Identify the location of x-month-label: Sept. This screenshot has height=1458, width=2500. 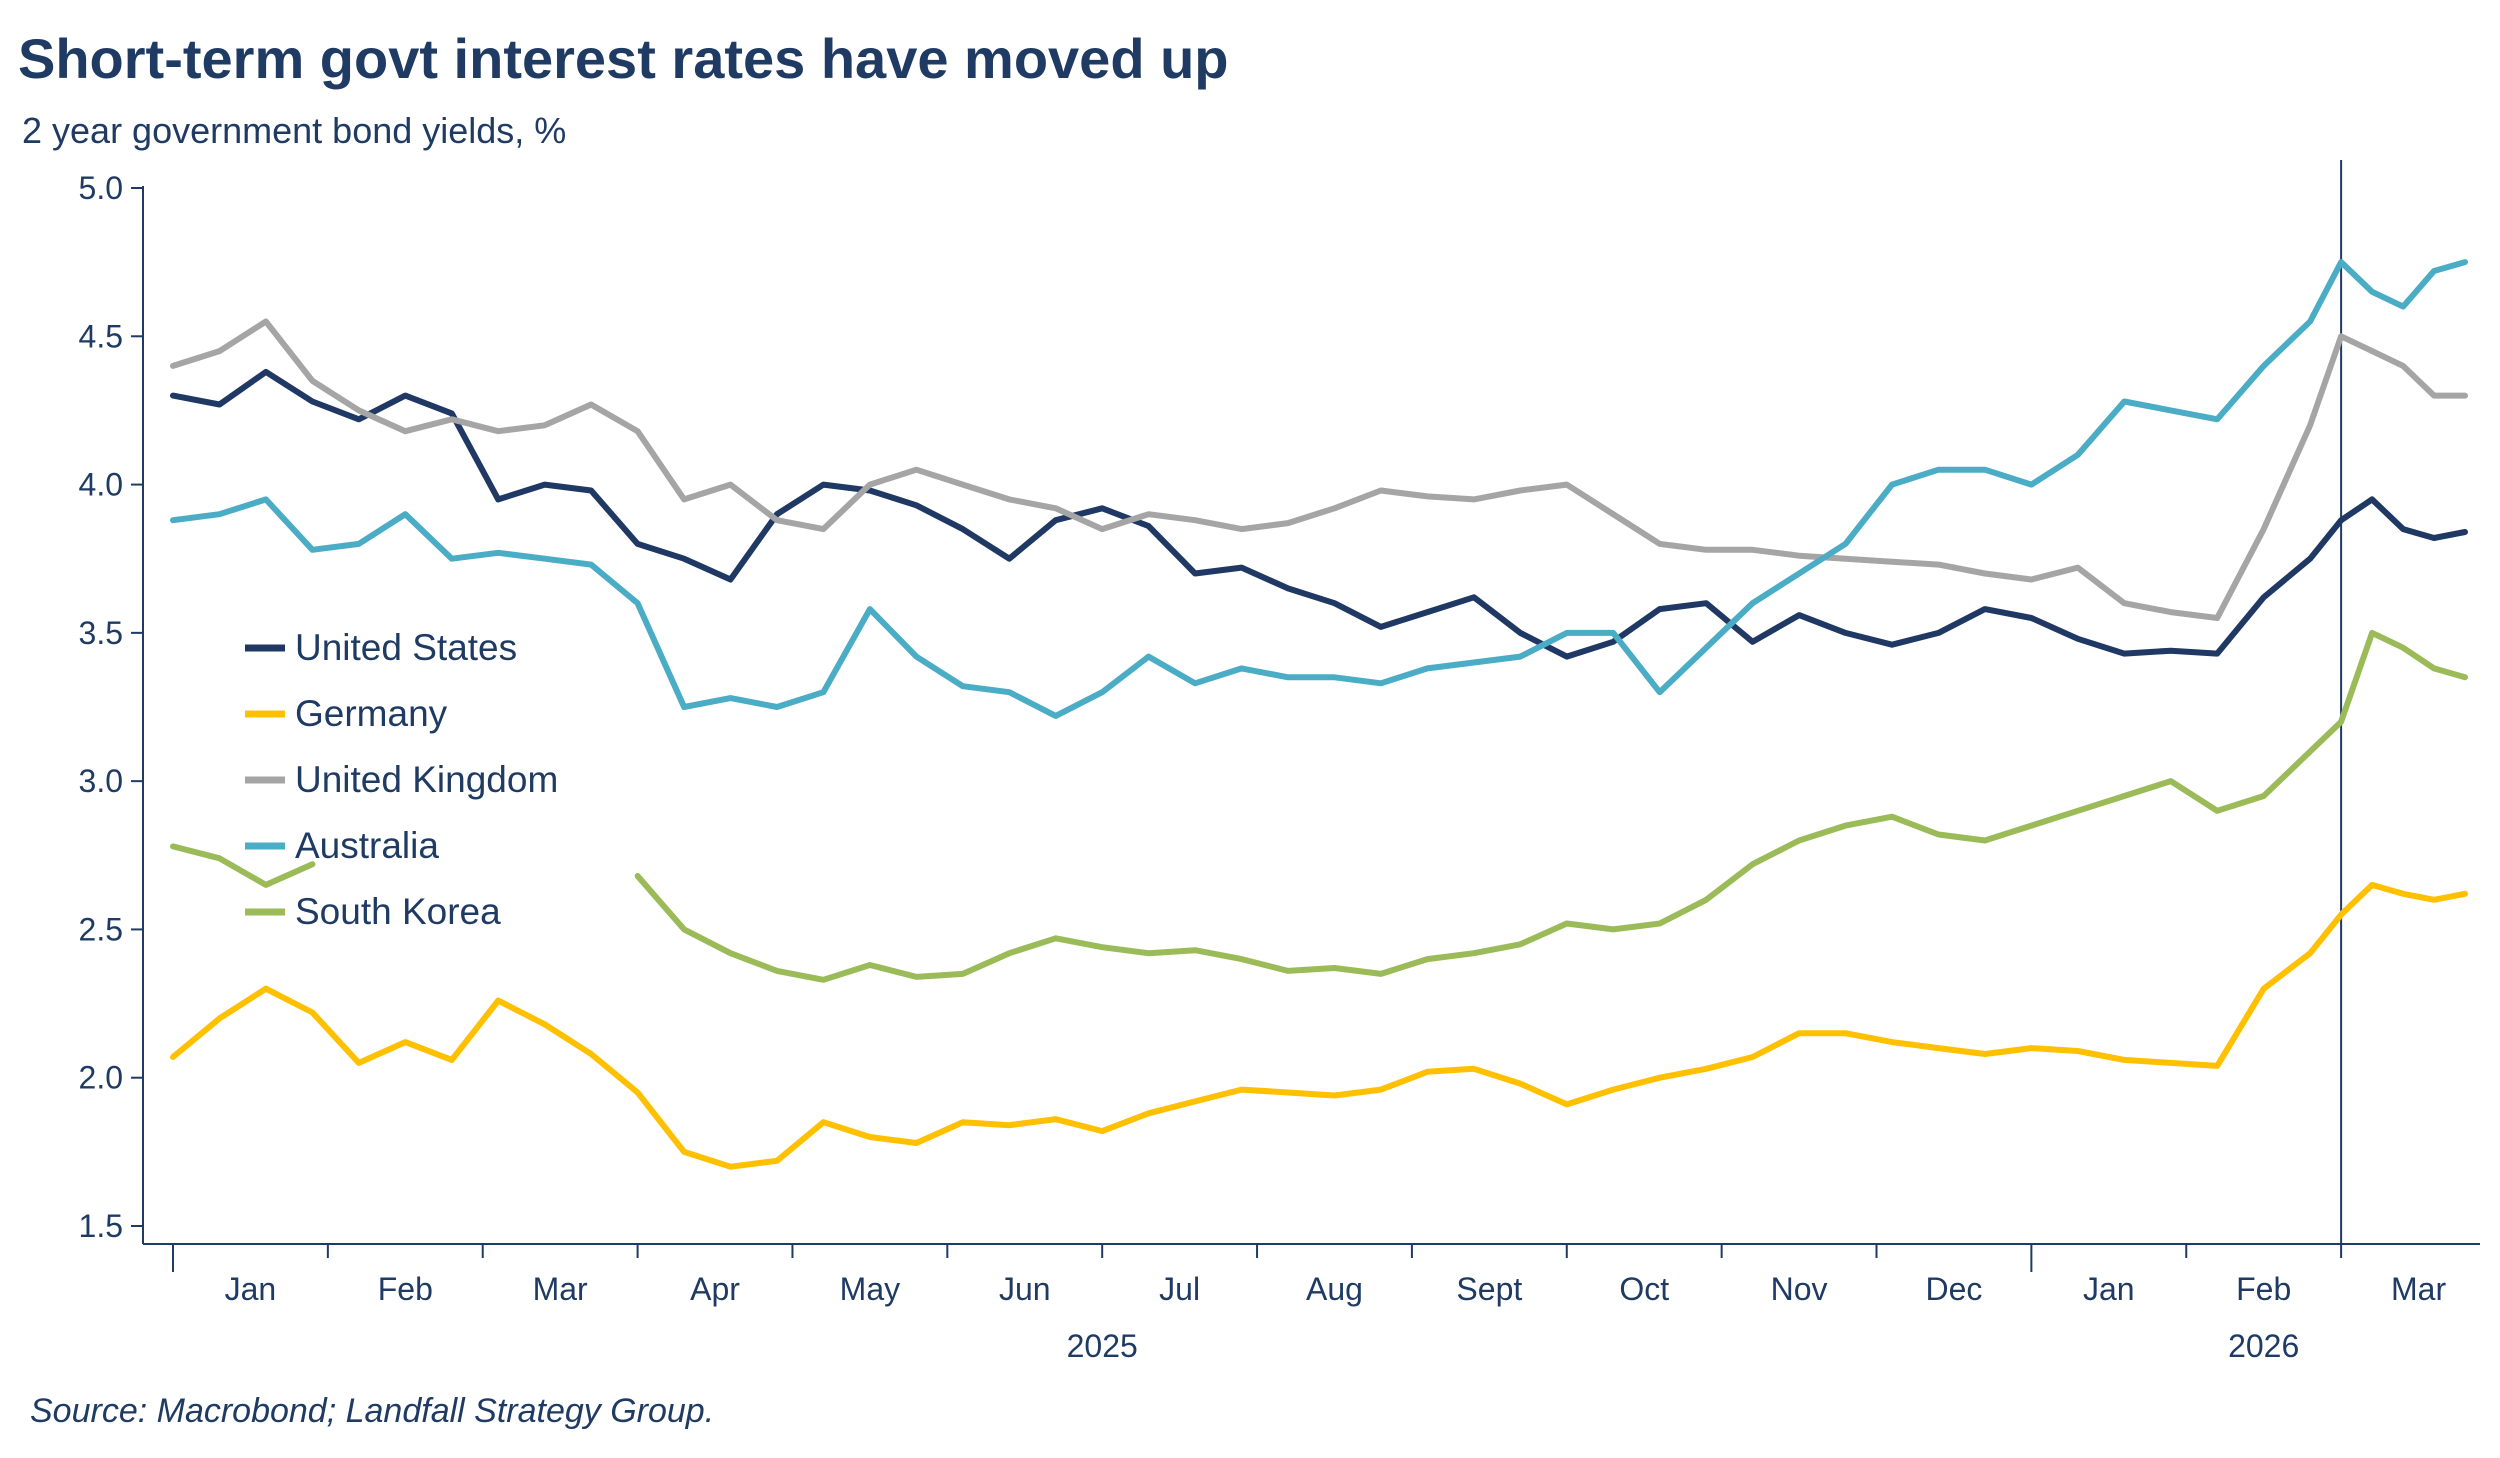
(1489, 1289).